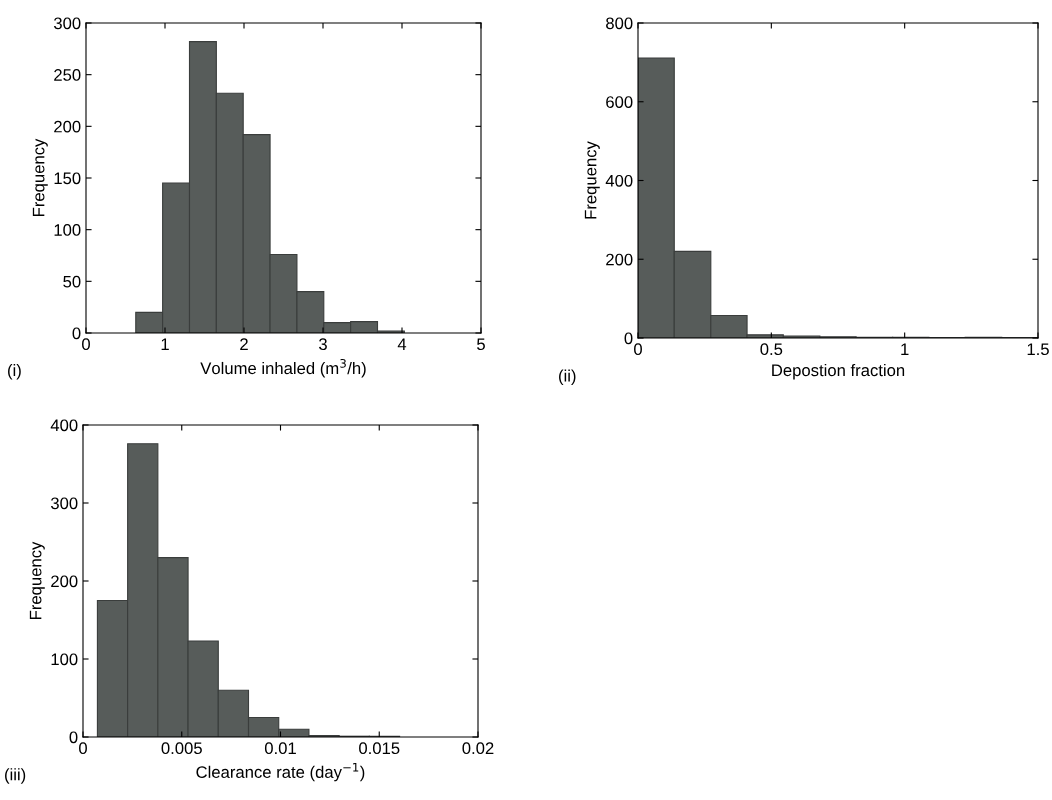  Describe the element at coordinates (15, 776) in the screenshot. I see `text: (iii)` at that location.